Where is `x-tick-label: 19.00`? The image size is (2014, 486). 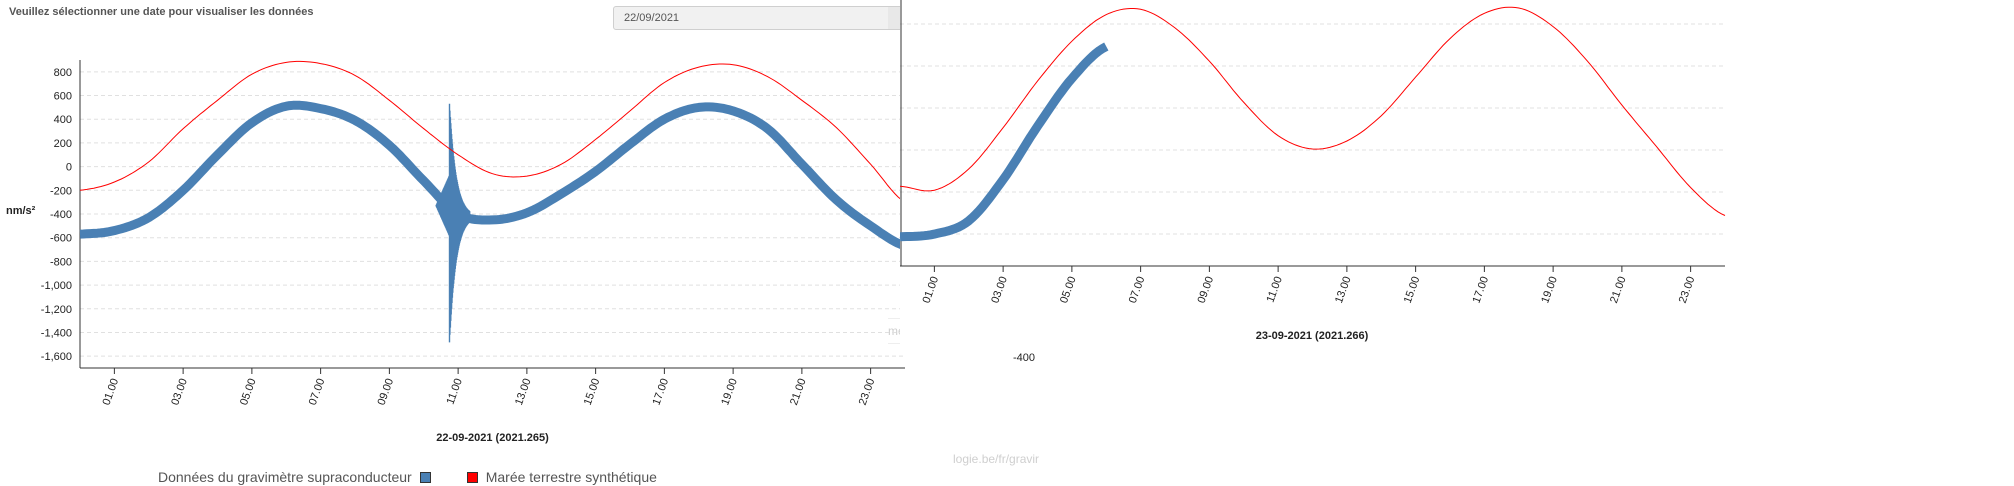 x-tick-label: 19.00 is located at coordinates (729, 392).